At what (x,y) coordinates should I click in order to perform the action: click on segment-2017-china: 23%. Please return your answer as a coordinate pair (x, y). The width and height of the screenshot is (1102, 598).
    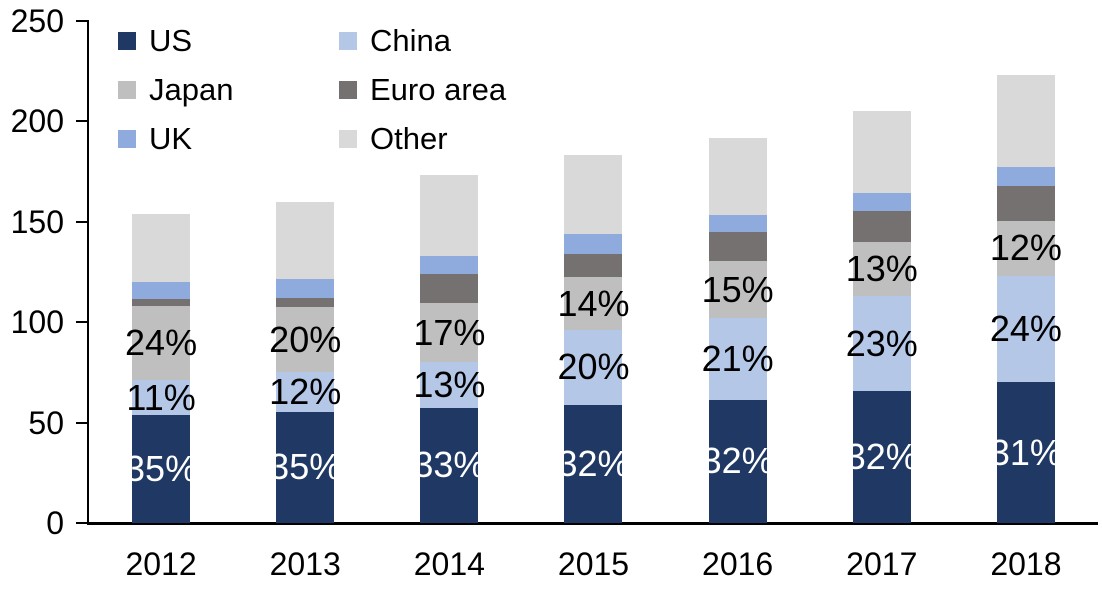
    Looking at the image, I should click on (882, 344).